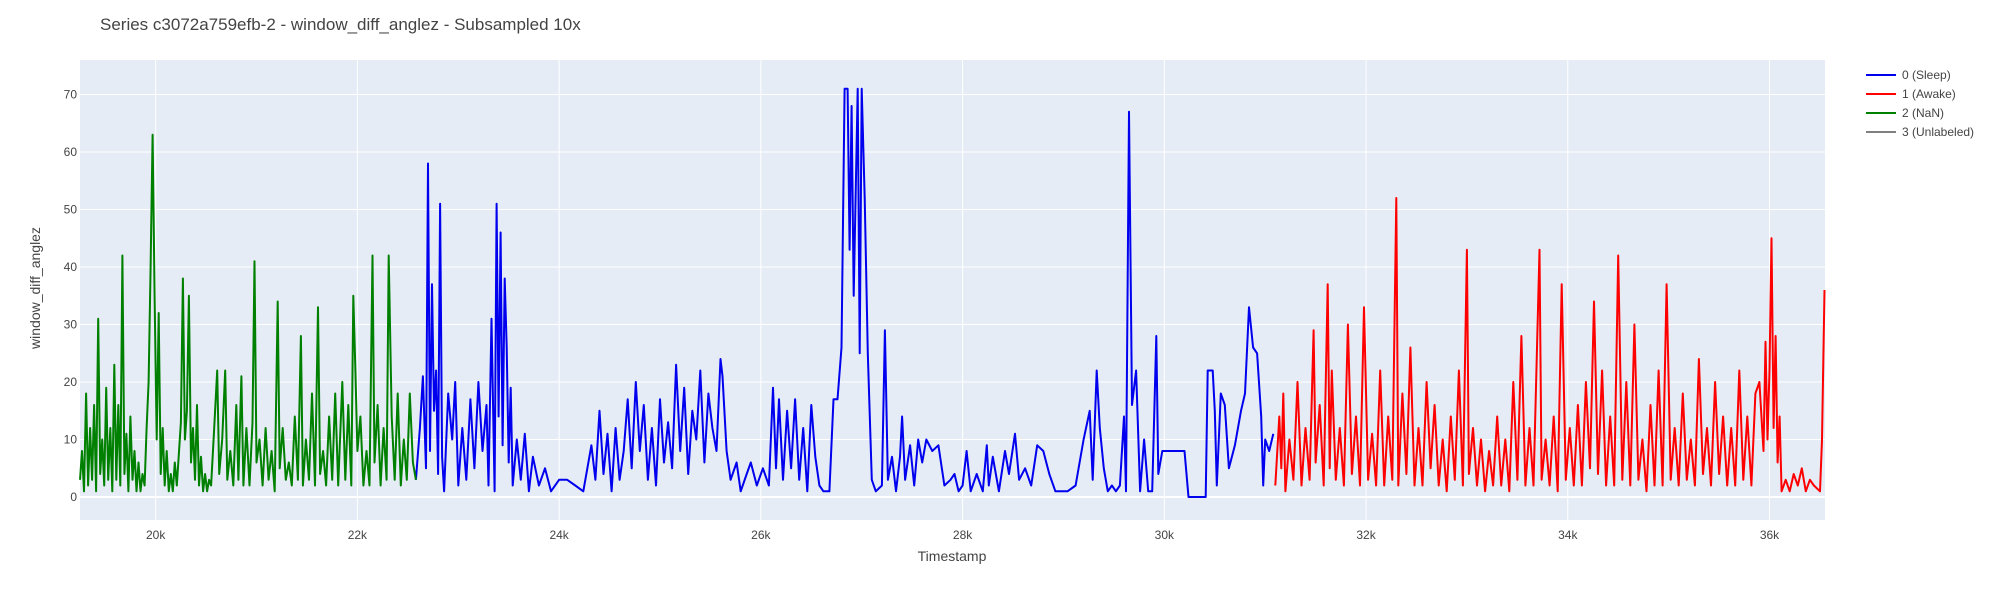  Describe the element at coordinates (156, 535) in the screenshot. I see `x-tick-label: 20k` at that location.